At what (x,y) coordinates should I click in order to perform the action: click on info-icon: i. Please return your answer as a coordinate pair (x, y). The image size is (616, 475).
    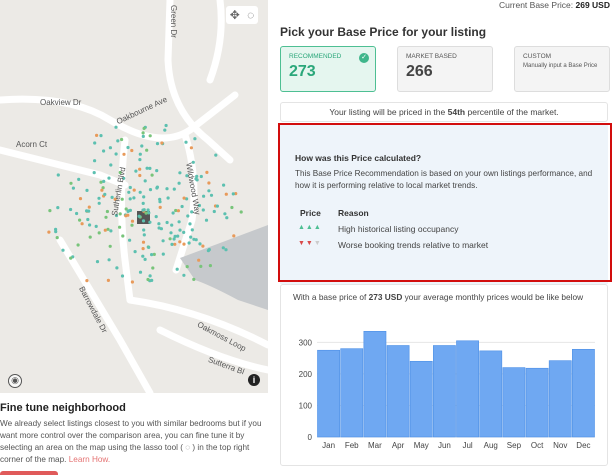
    Looking at the image, I should click on (254, 380).